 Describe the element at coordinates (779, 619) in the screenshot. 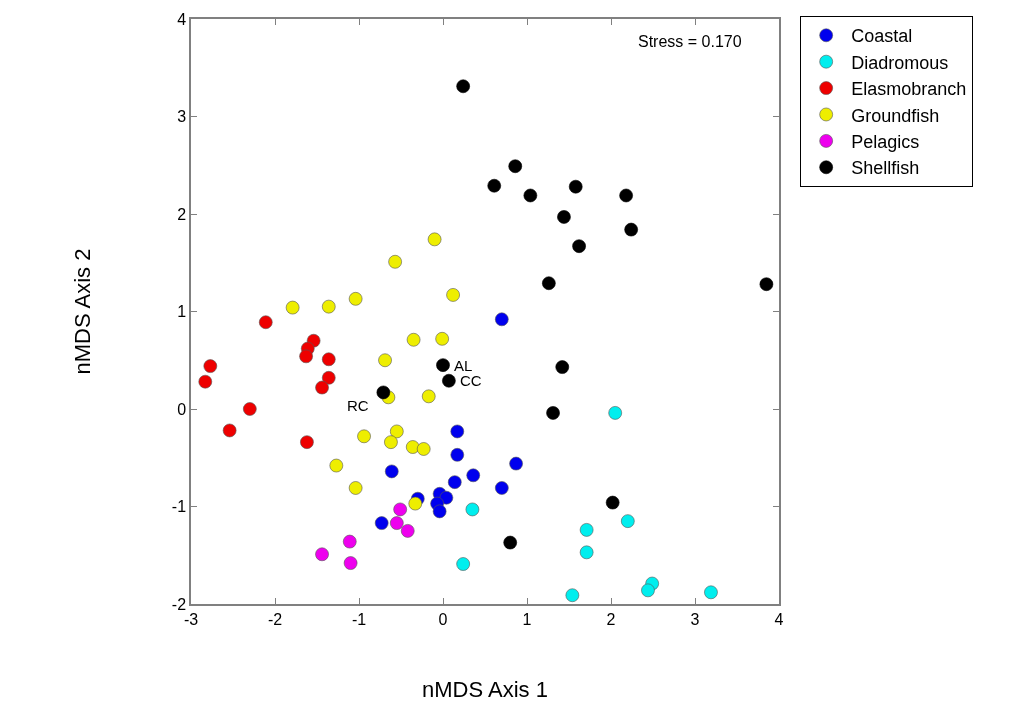

I see `x-tick-label: 4` at that location.